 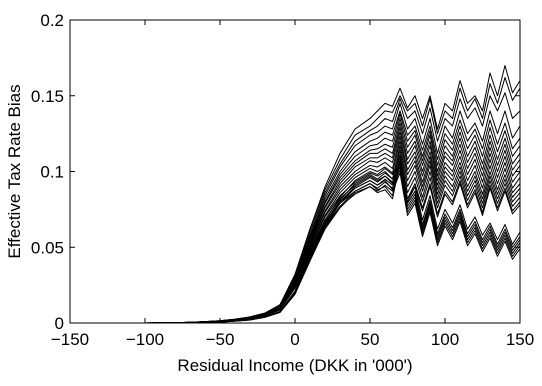 I want to click on x-tick-label: 0, so click(x=294, y=339).